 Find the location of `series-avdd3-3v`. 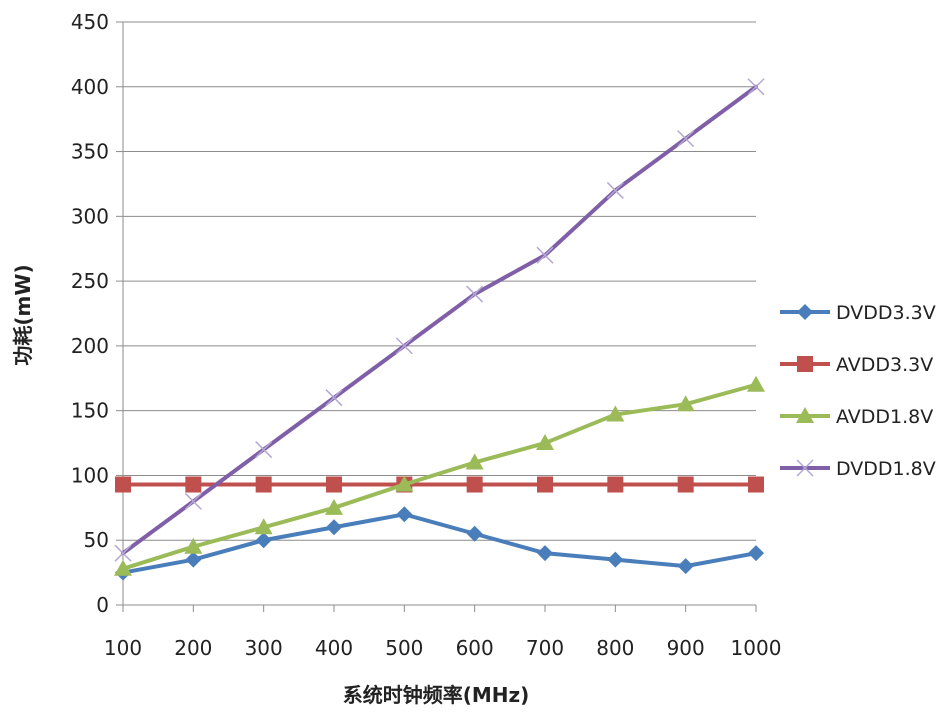

series-avdd3-3v is located at coordinates (439, 484).